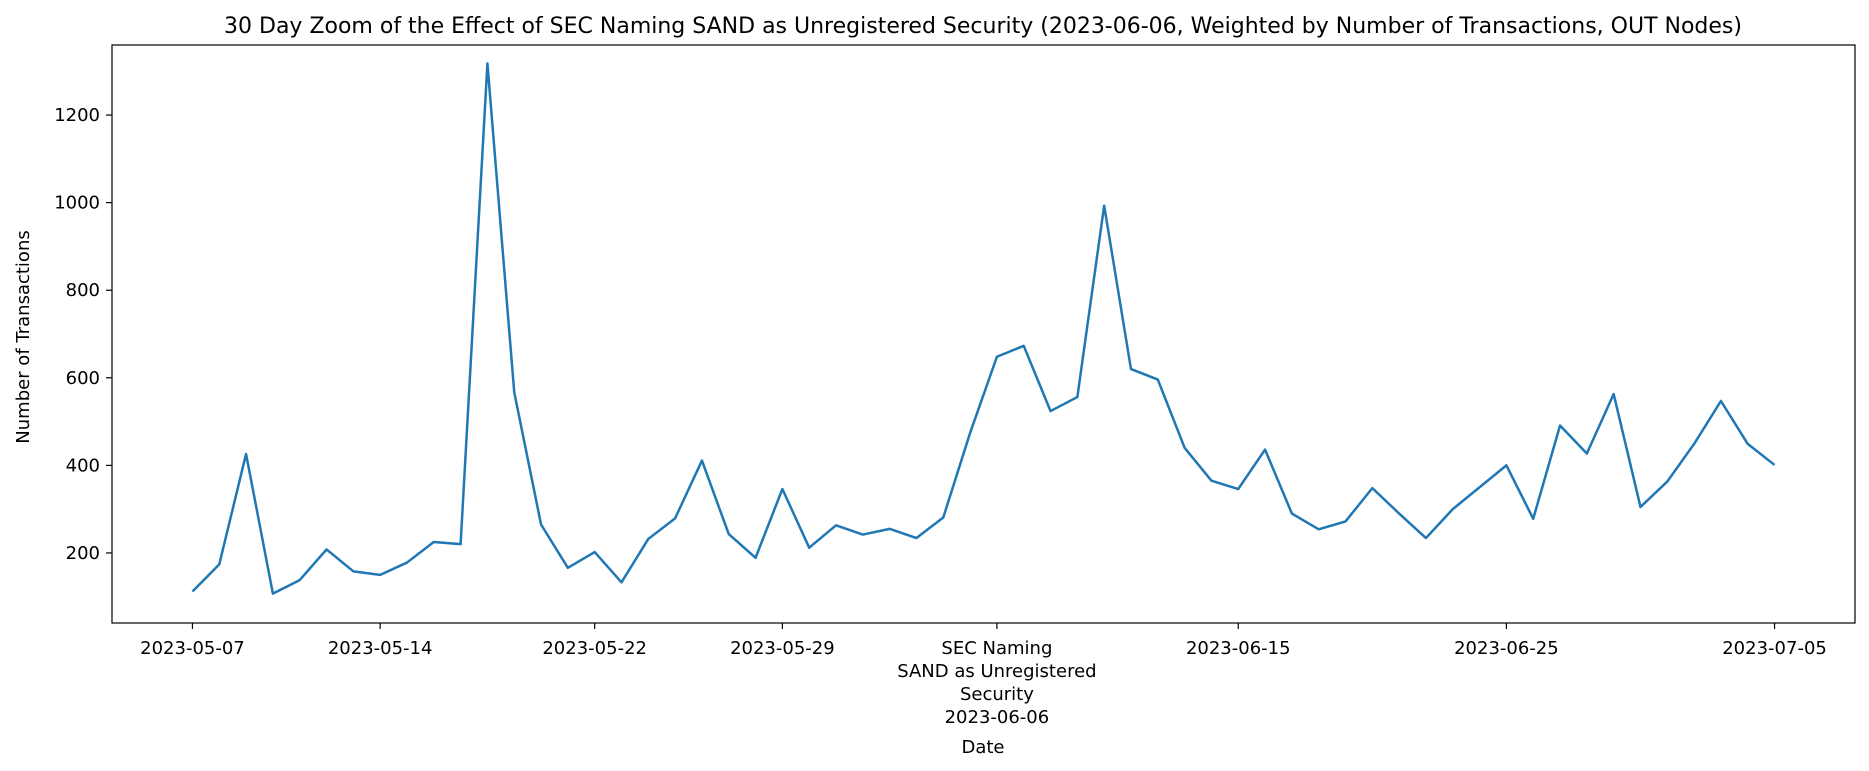 The width and height of the screenshot is (1869, 771). I want to click on y-tick-label: 800, so click(83, 290).